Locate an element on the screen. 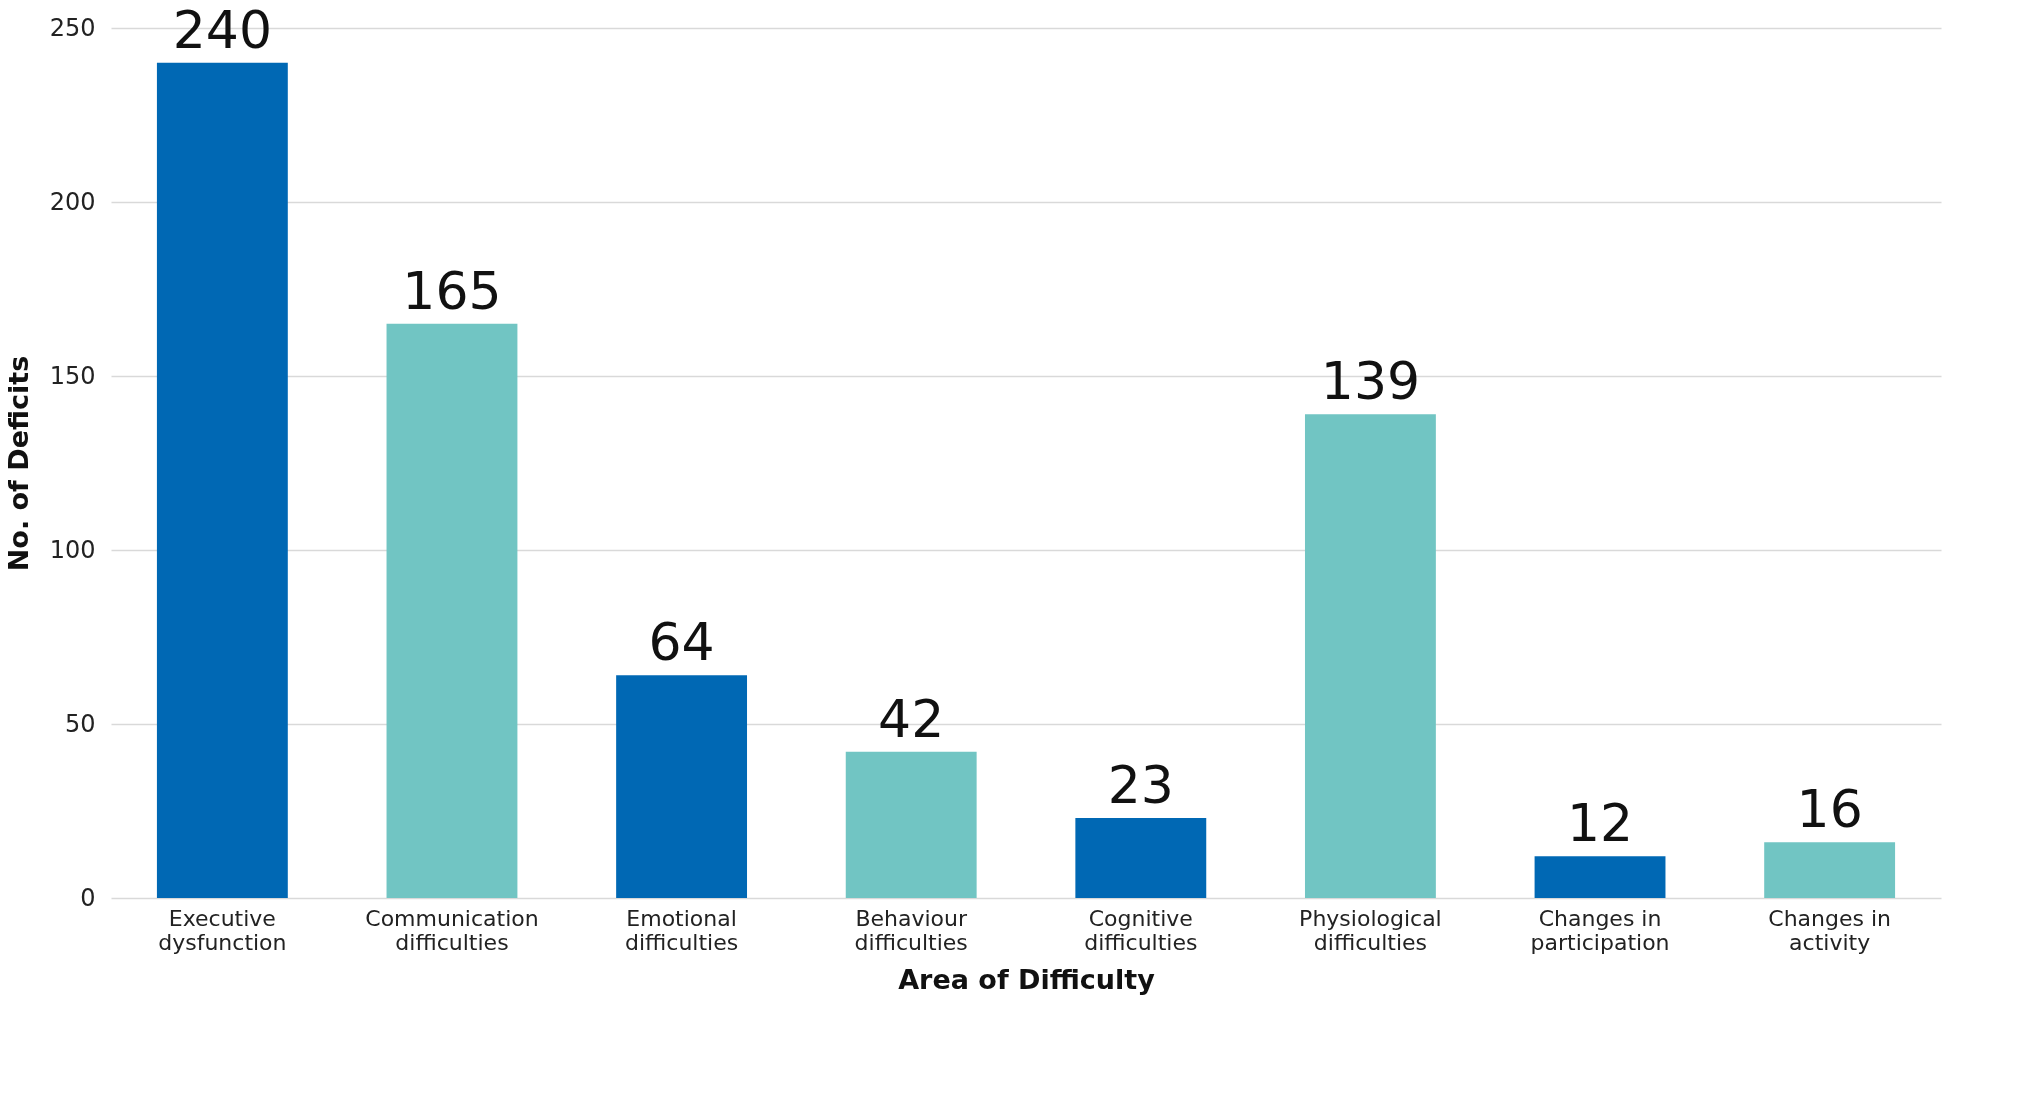 The width and height of the screenshot is (2017, 1100). data-label: 16 is located at coordinates (1829, 809).